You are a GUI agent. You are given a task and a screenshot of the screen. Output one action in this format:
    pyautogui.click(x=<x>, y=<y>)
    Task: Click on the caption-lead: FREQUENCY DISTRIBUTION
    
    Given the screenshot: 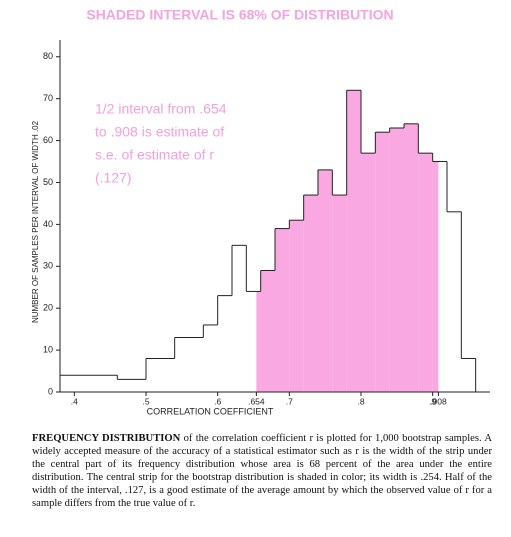 What is the action you would take?
    pyautogui.click(x=106, y=438)
    